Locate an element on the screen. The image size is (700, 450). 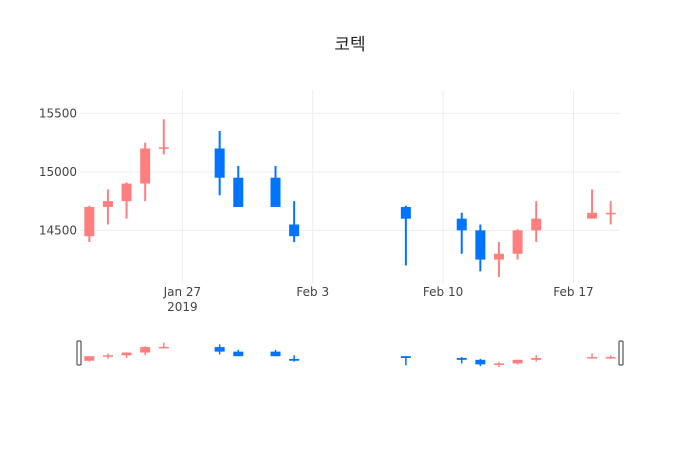
chart-title: 코텍 is located at coordinates (349, 45).